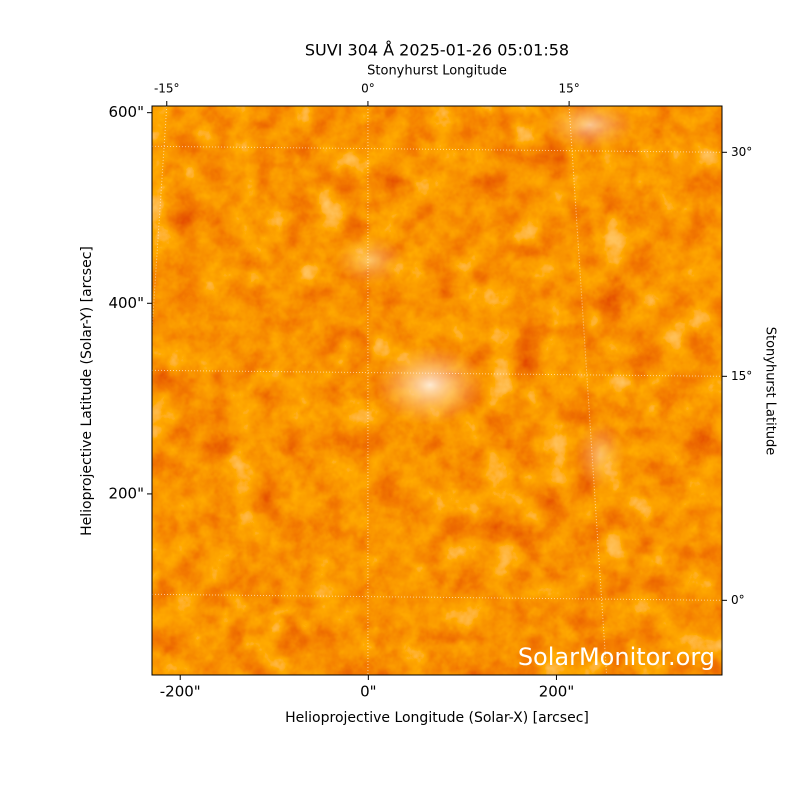 The image size is (800, 804). Describe the element at coordinates (437, 50) in the screenshot. I see `title: SUVI 304 Å 2025-01-26 05:01:58` at that location.